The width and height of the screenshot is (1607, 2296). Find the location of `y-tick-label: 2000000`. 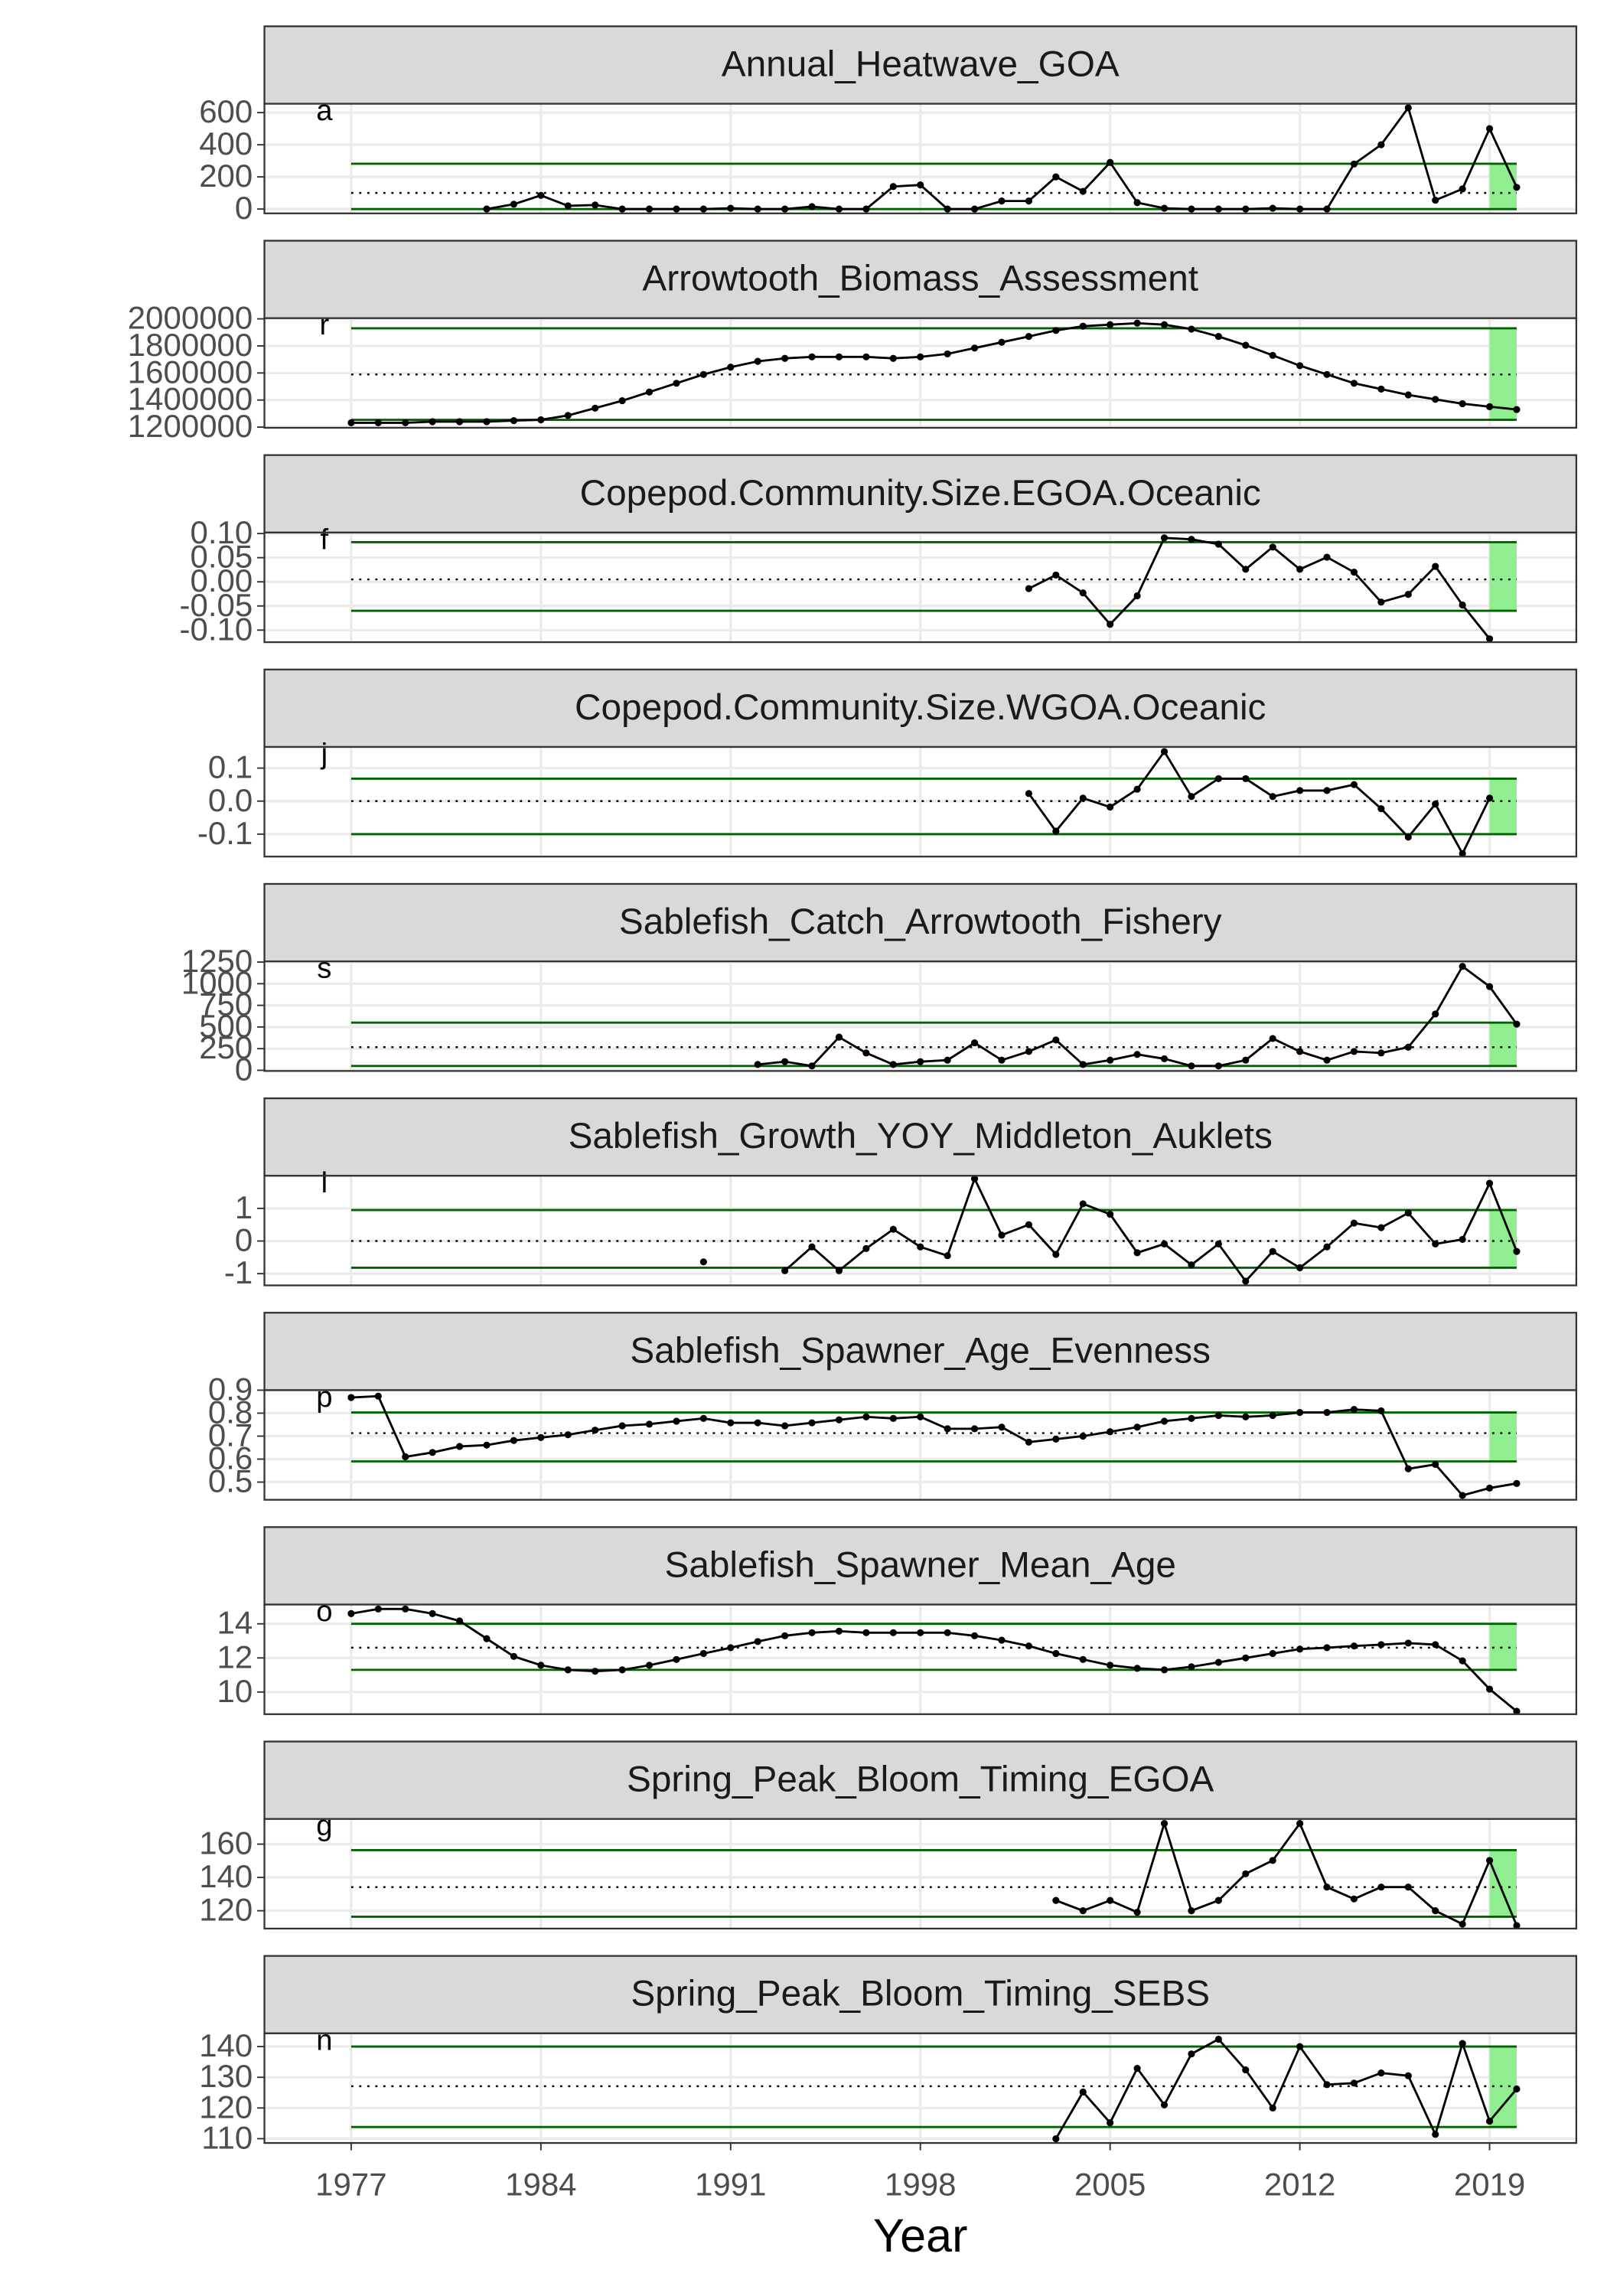

y-tick-label: 2000000 is located at coordinates (190, 318).